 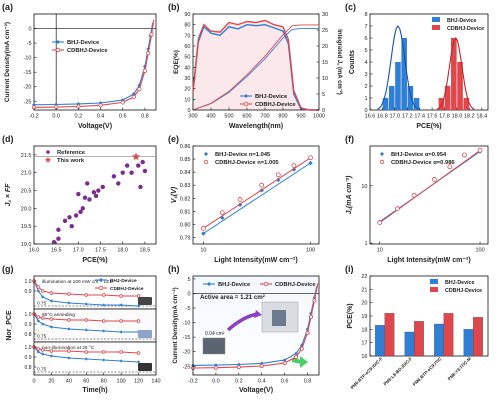 I want to click on y-tick-label: 30, so click(x=325, y=15).